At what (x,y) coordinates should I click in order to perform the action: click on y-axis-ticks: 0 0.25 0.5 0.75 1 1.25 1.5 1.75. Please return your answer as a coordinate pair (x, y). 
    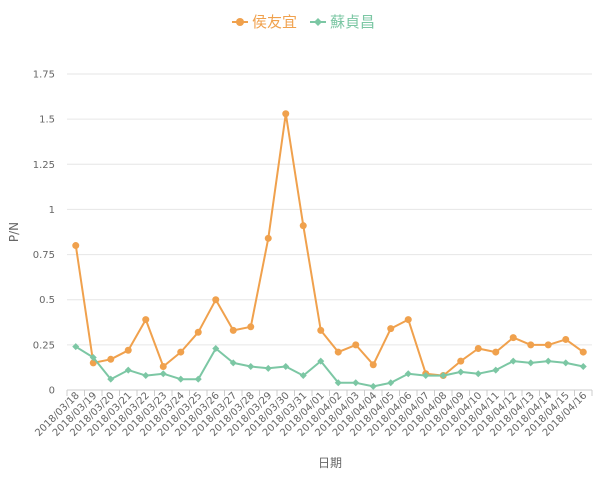
    Looking at the image, I should click on (44, 233).